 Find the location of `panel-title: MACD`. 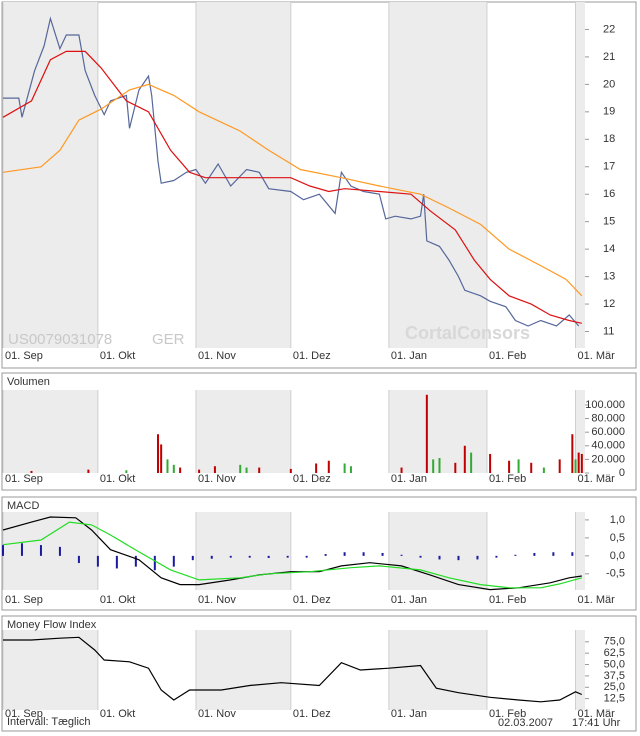

panel-title: MACD is located at coordinates (23, 506).